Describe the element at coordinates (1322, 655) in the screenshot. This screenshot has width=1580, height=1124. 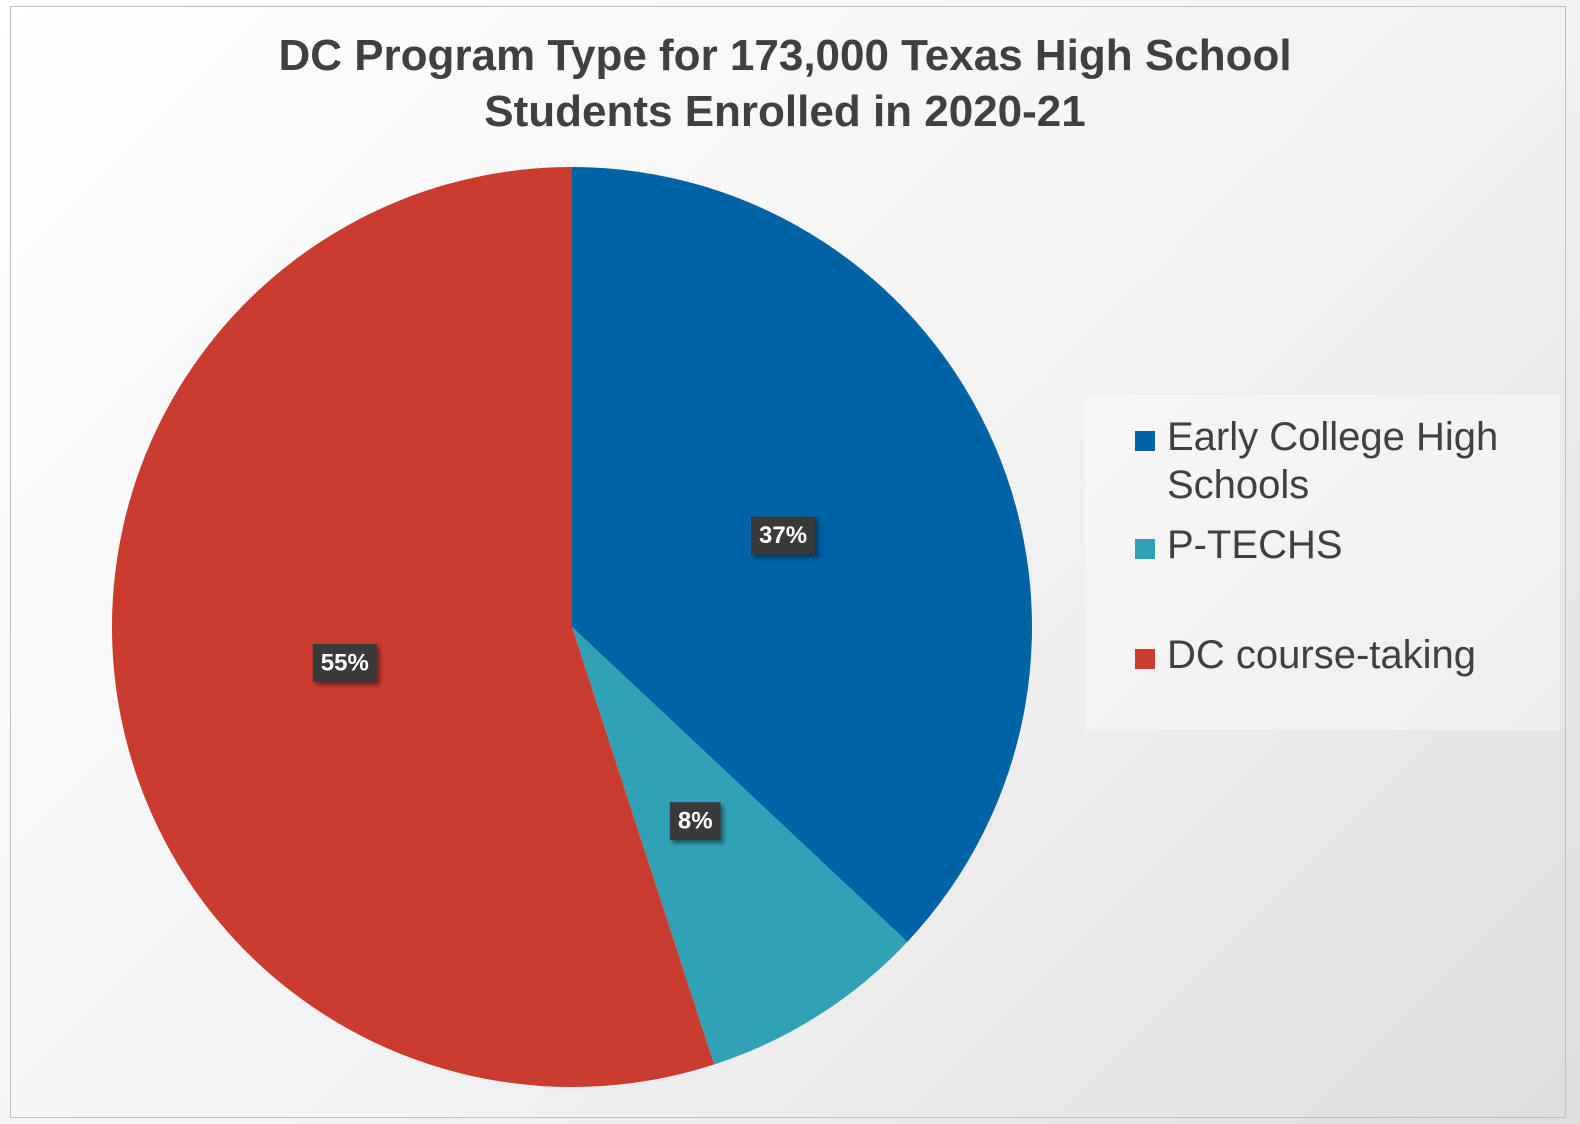
I see `legend-label: DC course-taking` at that location.